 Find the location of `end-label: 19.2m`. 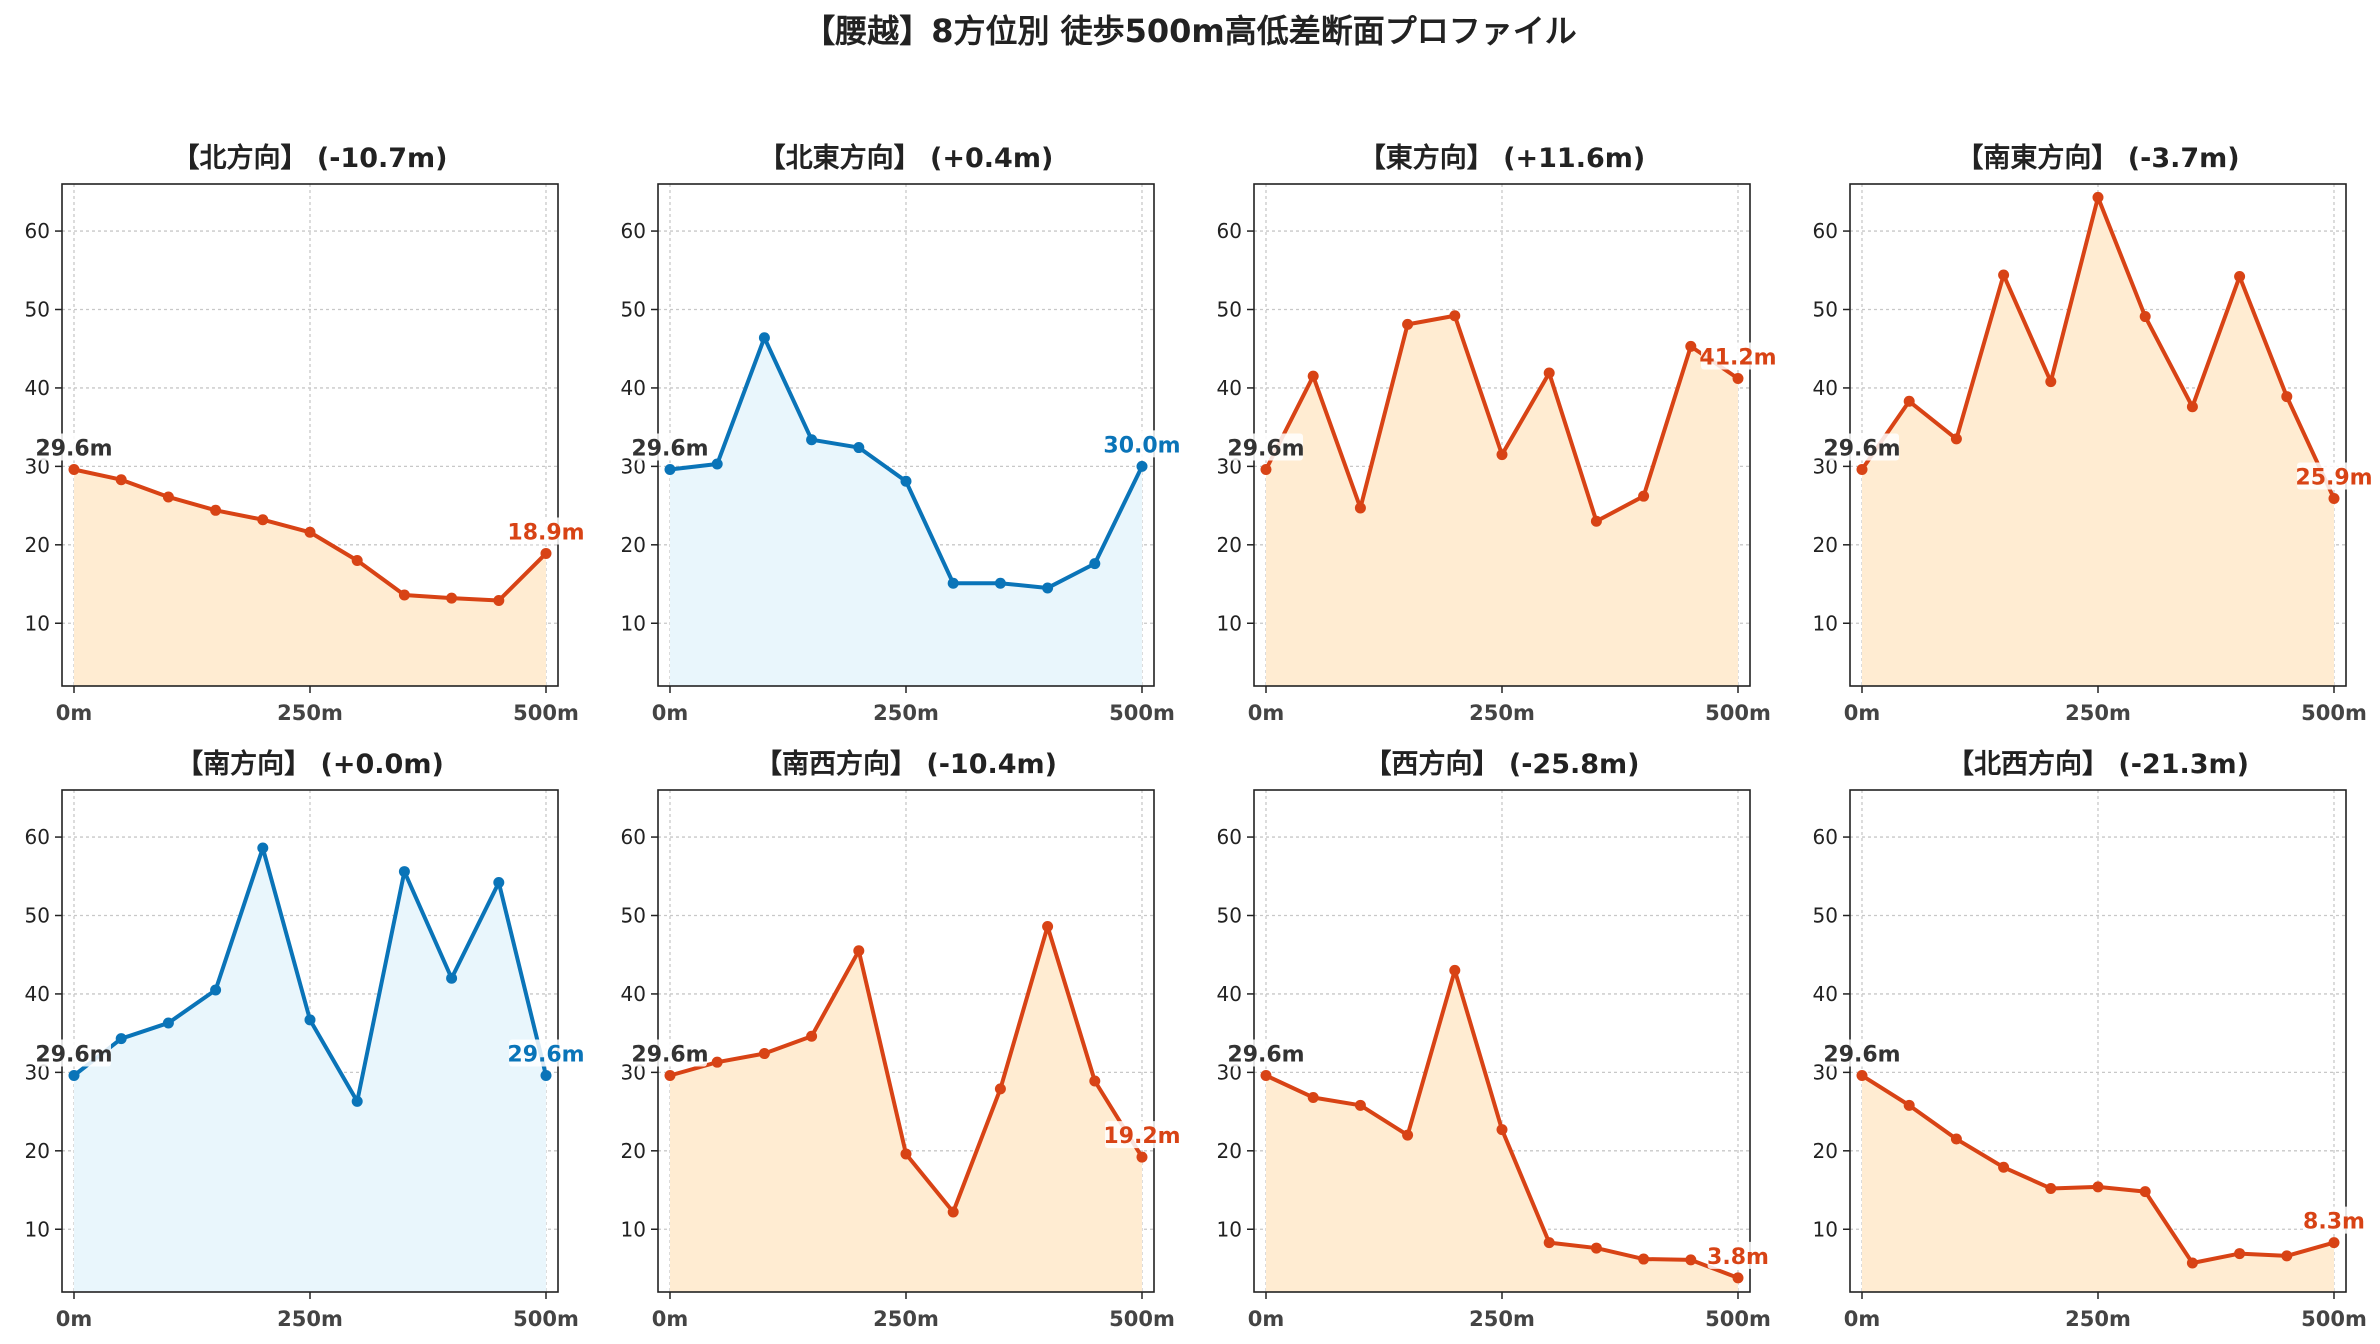

end-label: 19.2m is located at coordinates (1141, 1136).